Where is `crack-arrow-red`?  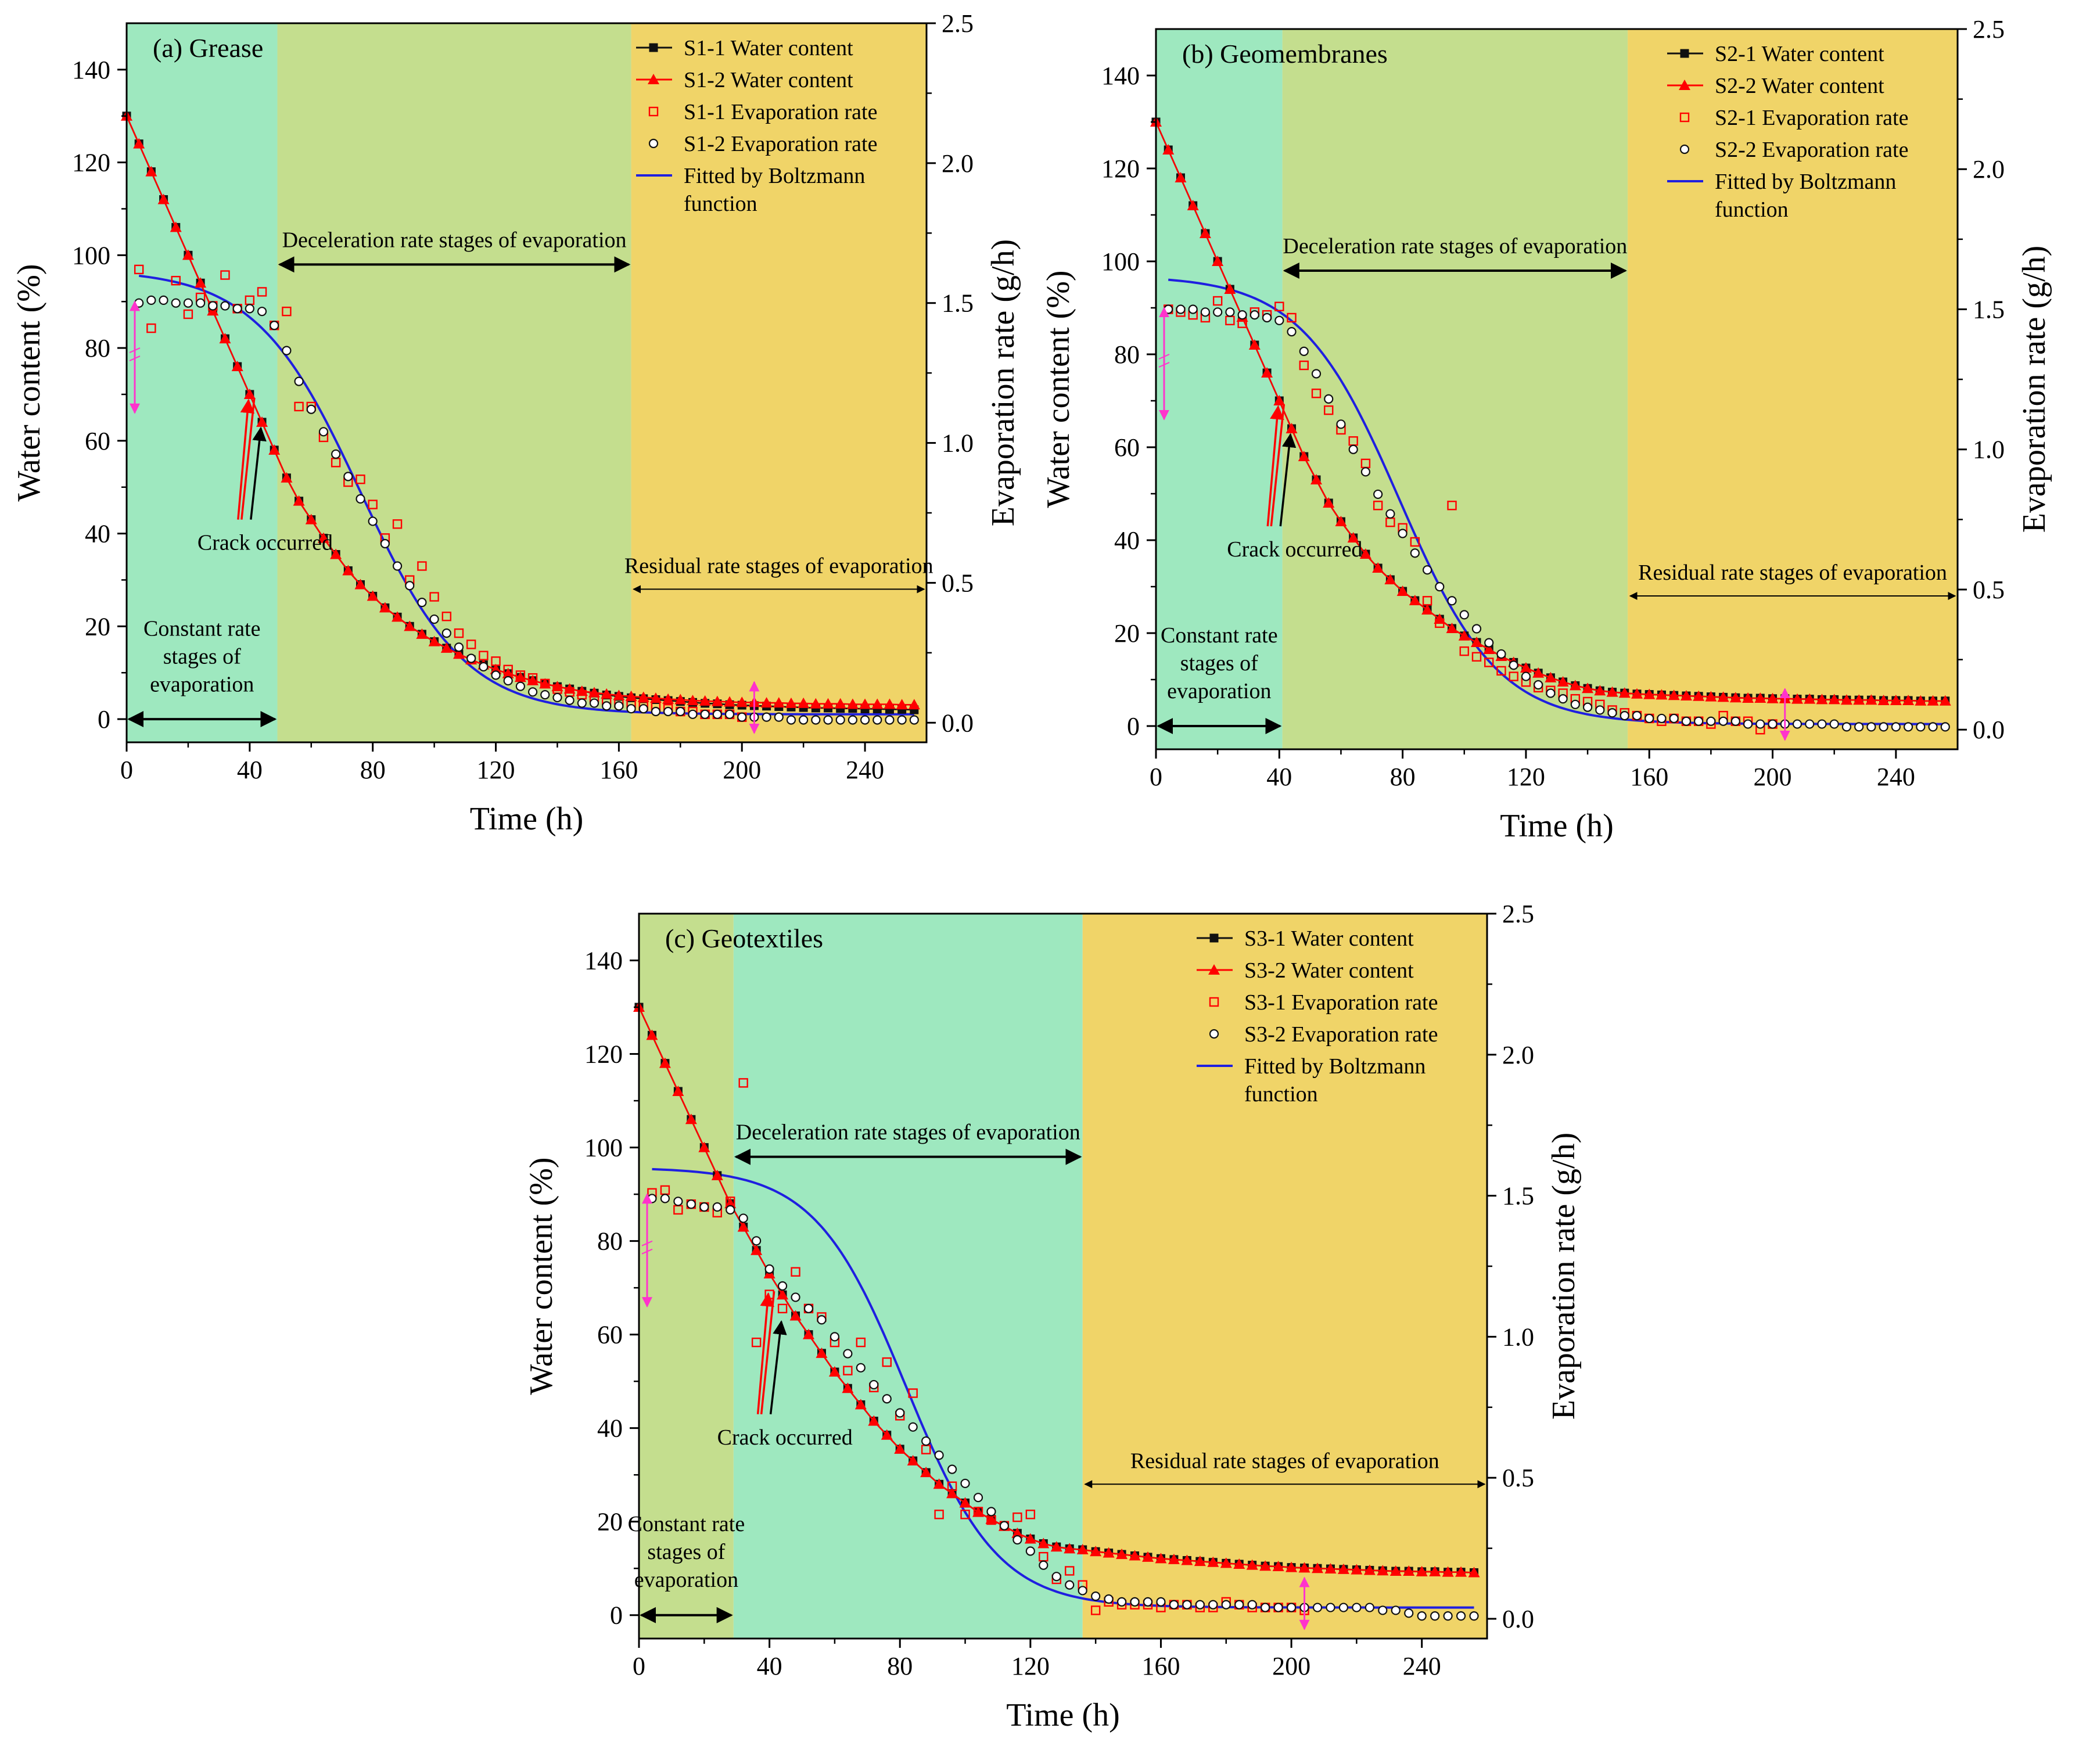
crack-arrow-red is located at coordinates (765, 1353).